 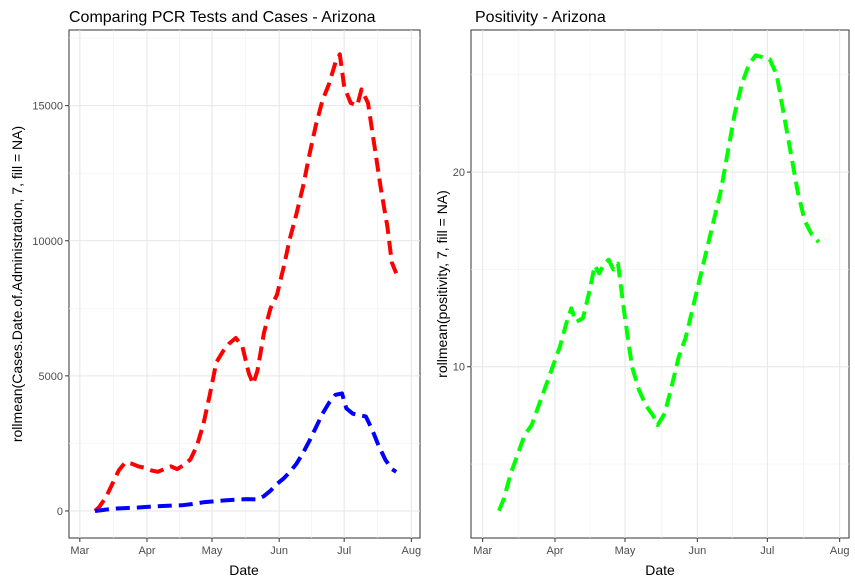 What do you see at coordinates (222, 17) in the screenshot?
I see `chart-title: Comparing PCR Tests and Cases - Arizona` at bounding box center [222, 17].